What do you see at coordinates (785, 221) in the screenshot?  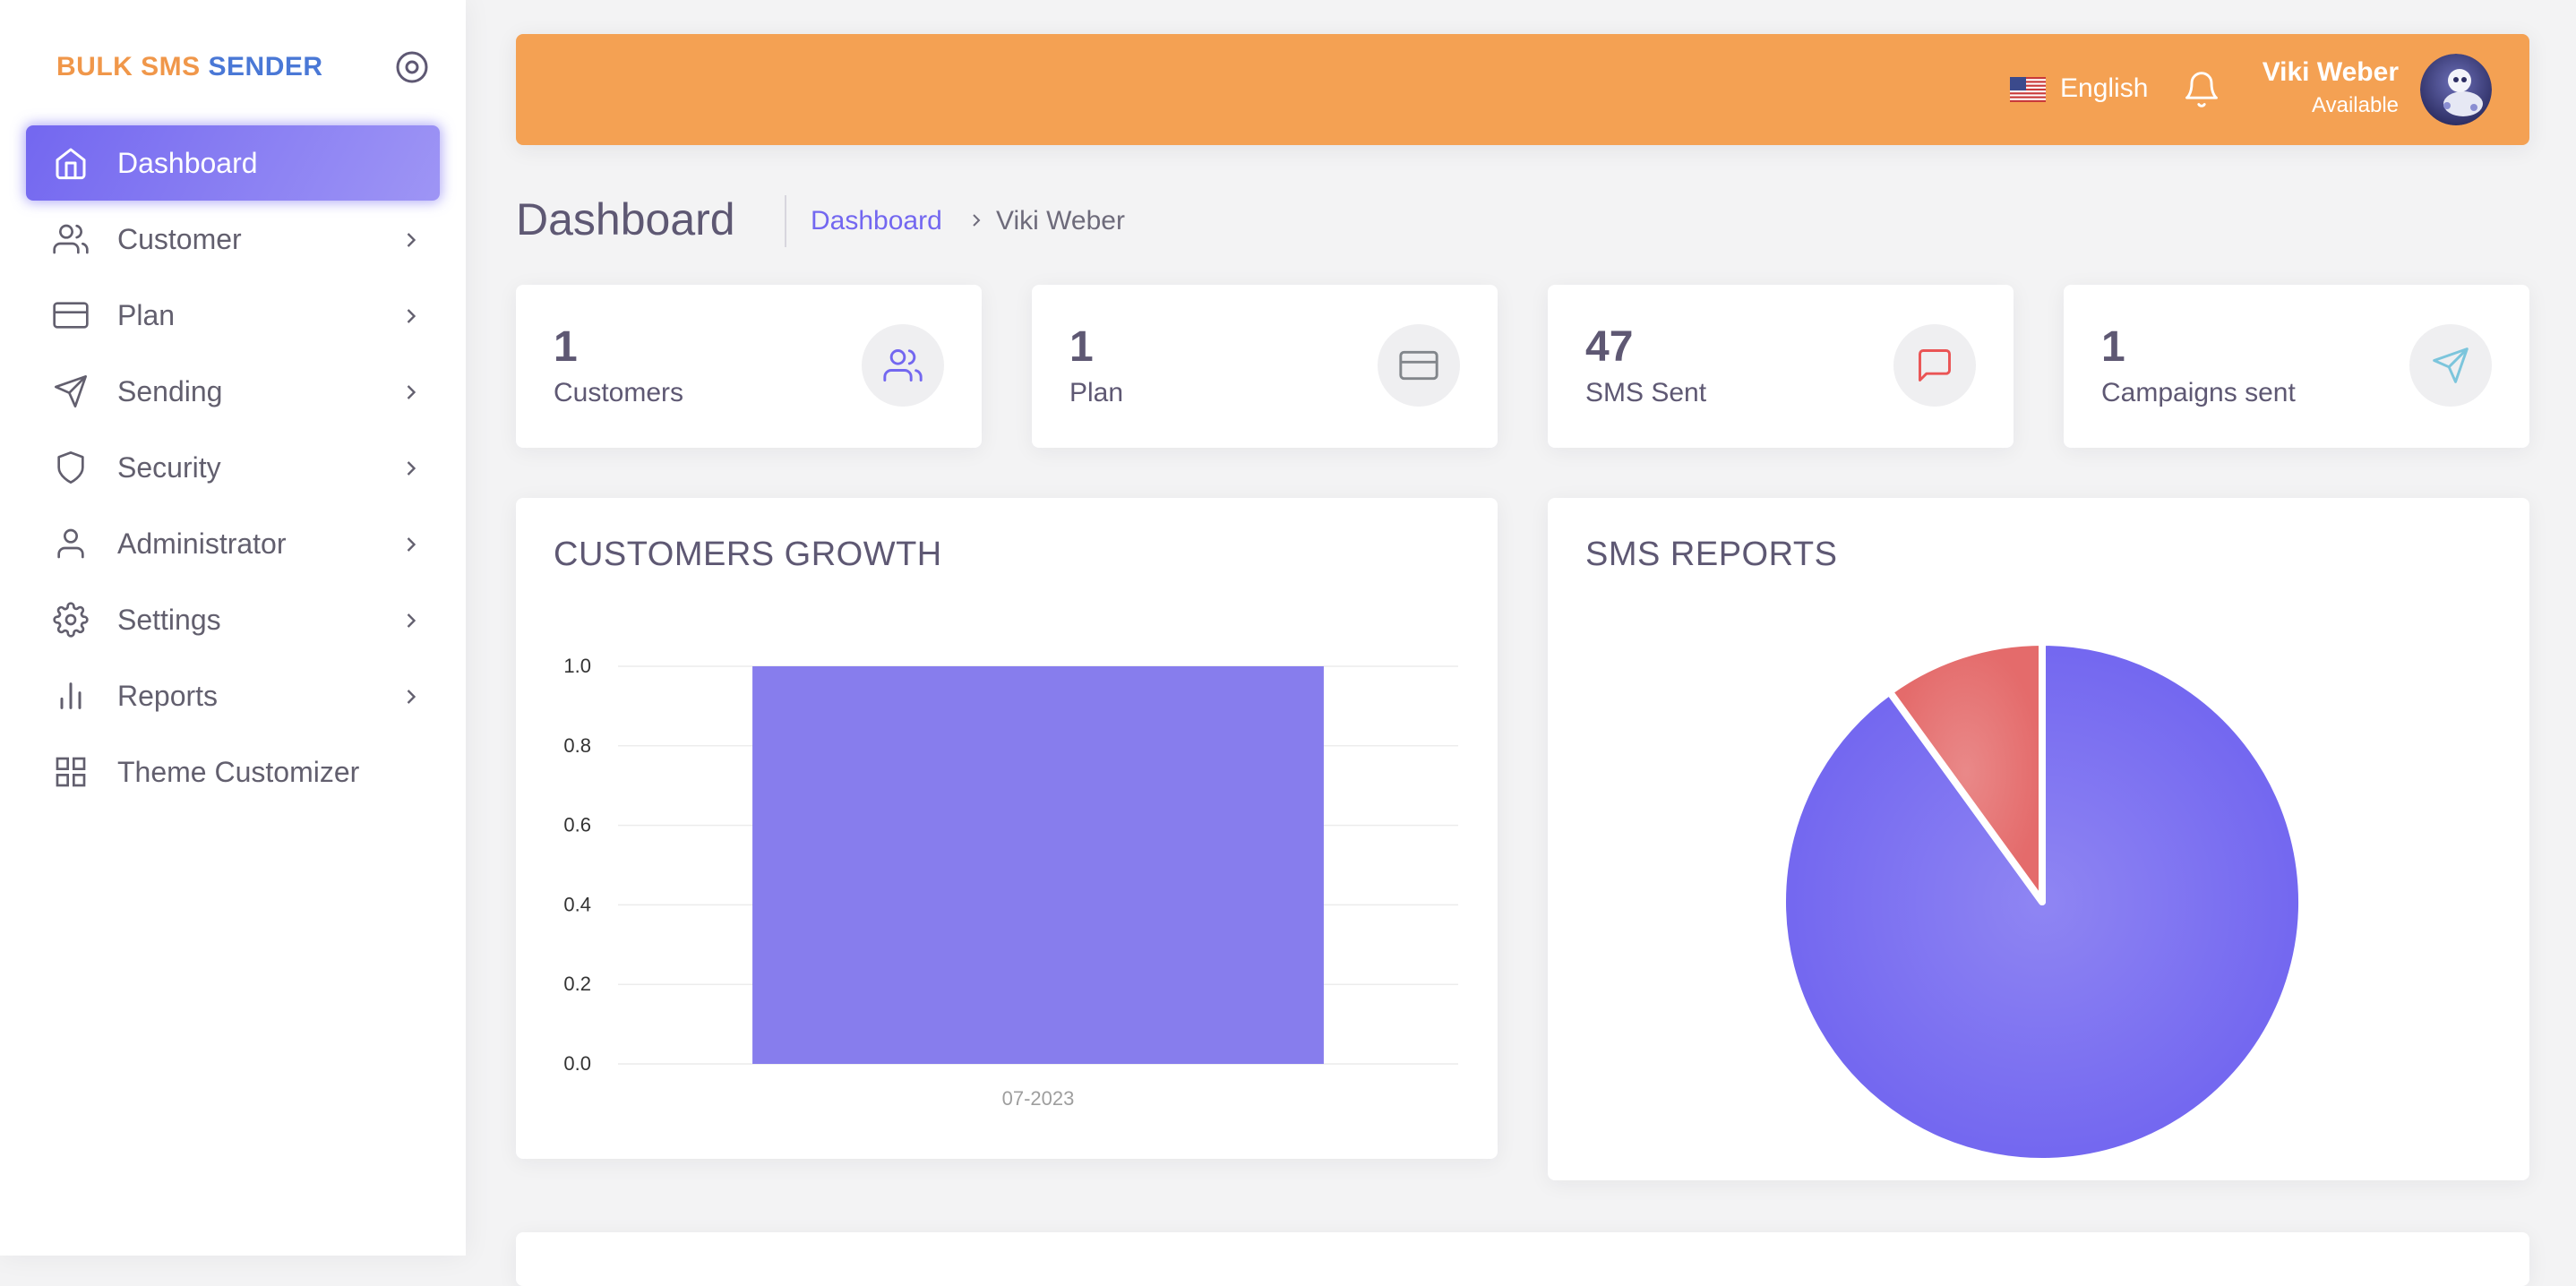 I see `breadcrumb-divider` at bounding box center [785, 221].